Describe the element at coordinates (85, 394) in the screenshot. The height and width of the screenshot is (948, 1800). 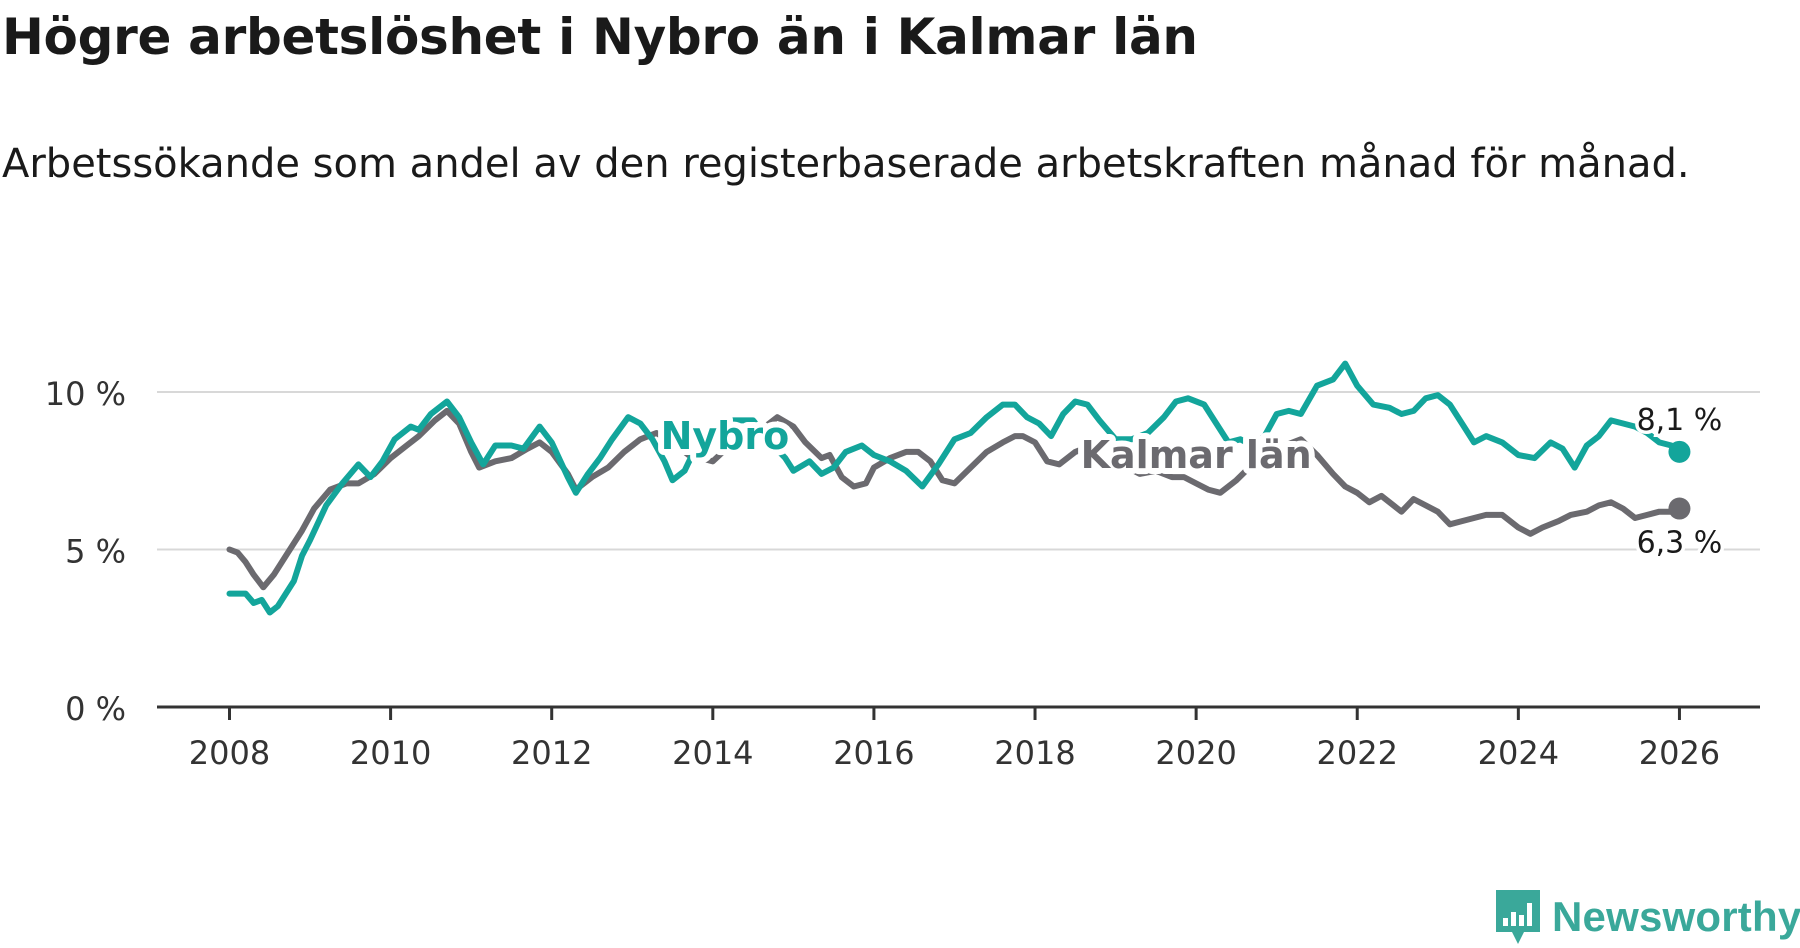
I see `y-tick-label: 10 %` at that location.